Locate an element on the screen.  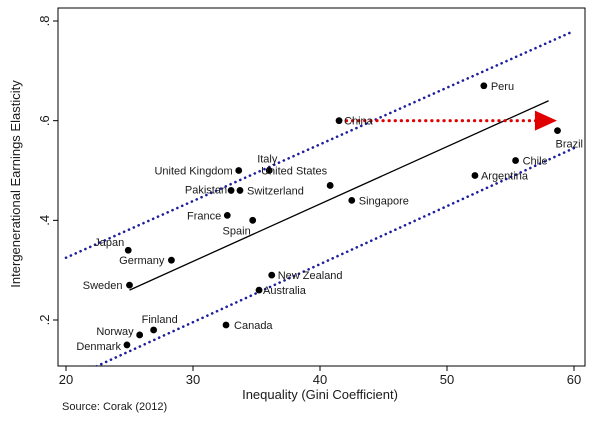
data-point-label: France is located at coordinates (204, 216).